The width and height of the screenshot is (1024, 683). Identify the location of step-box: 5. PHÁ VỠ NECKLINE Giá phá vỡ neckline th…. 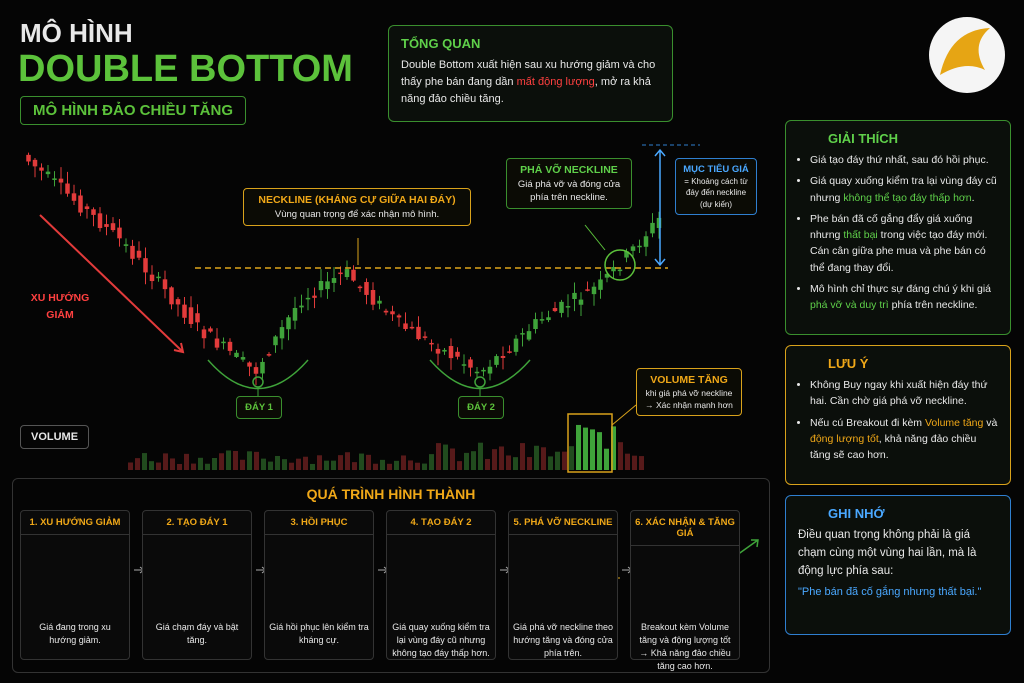
(563, 585).